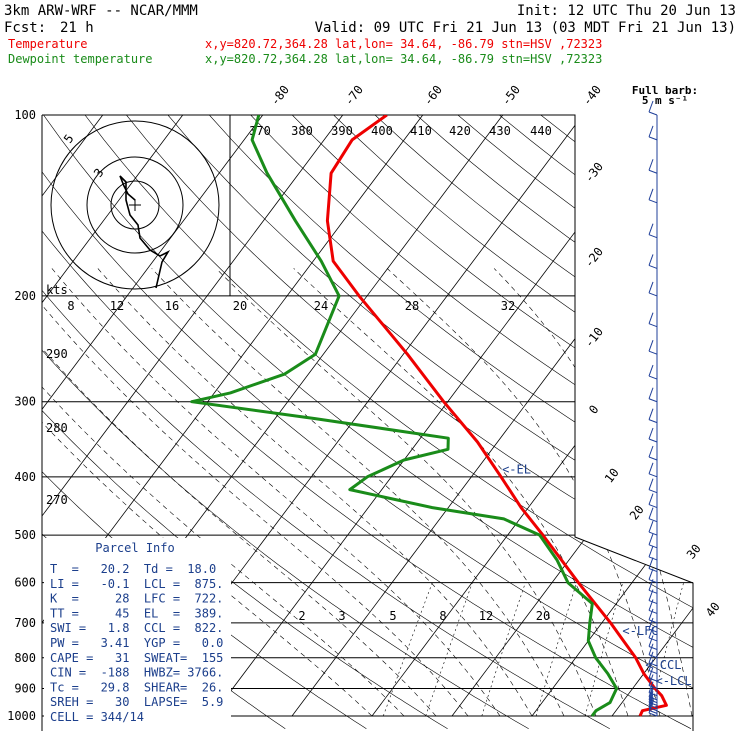 This screenshot has height=740, width=740. Describe the element at coordinates (637, 422) in the screenshot. I see `dry-adiabat` at that location.